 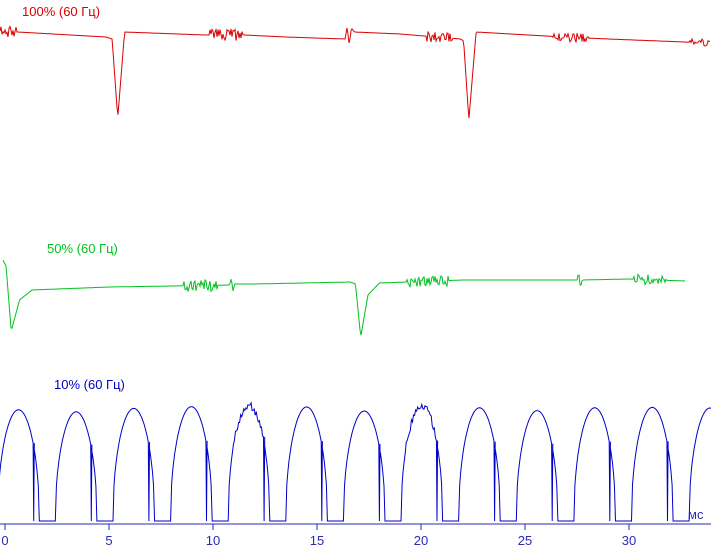 I want to click on series-label-10pct: 10% (60 Гц), so click(x=89, y=384).